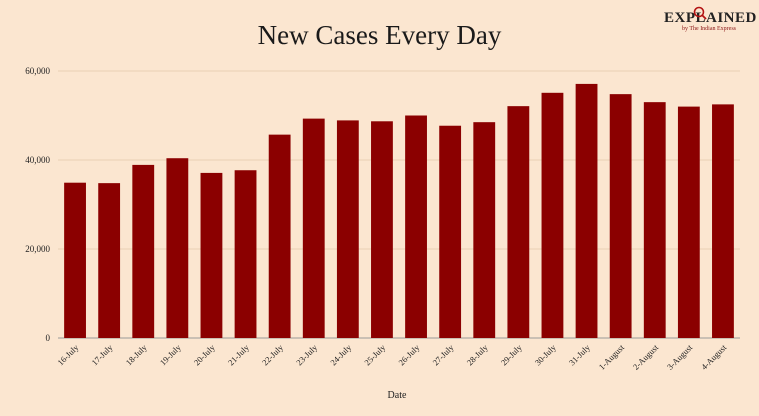  What do you see at coordinates (137, 355) in the screenshot?
I see `x-tick-label: 18-July` at bounding box center [137, 355].